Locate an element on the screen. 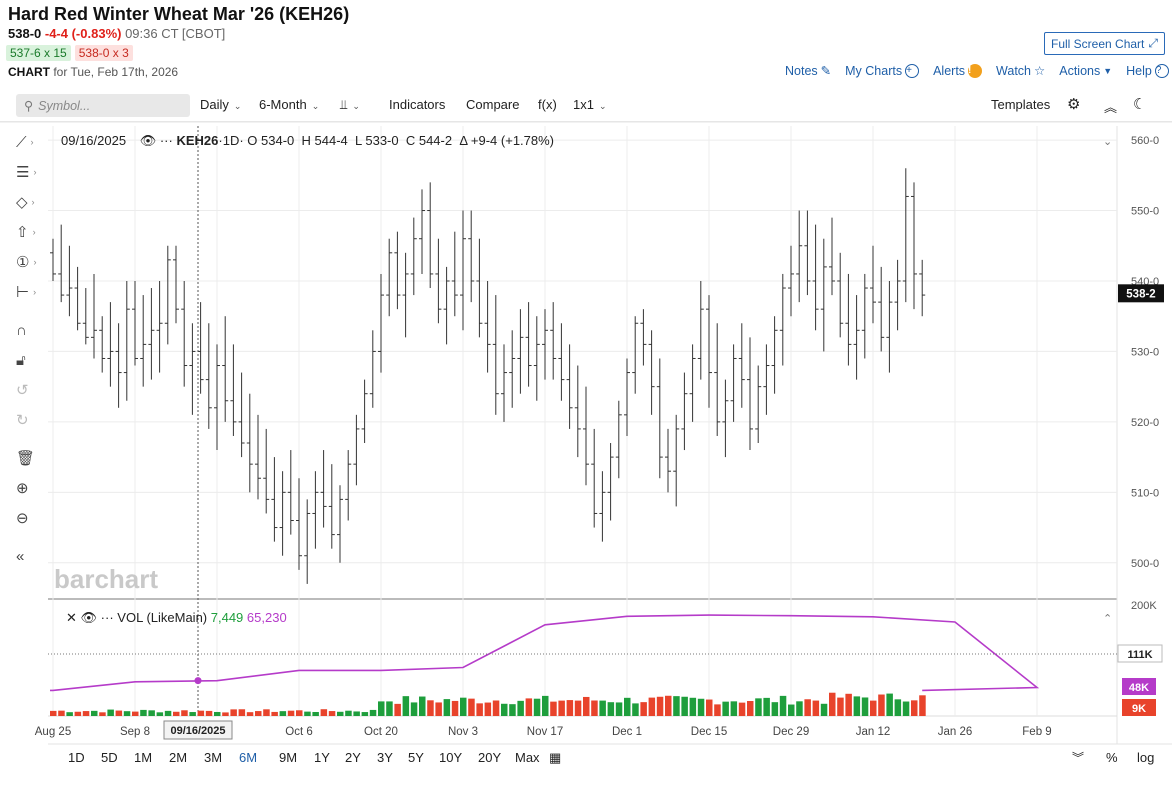 The width and height of the screenshot is (1172, 795). watch-link: Watch ☆ is located at coordinates (1020, 71).